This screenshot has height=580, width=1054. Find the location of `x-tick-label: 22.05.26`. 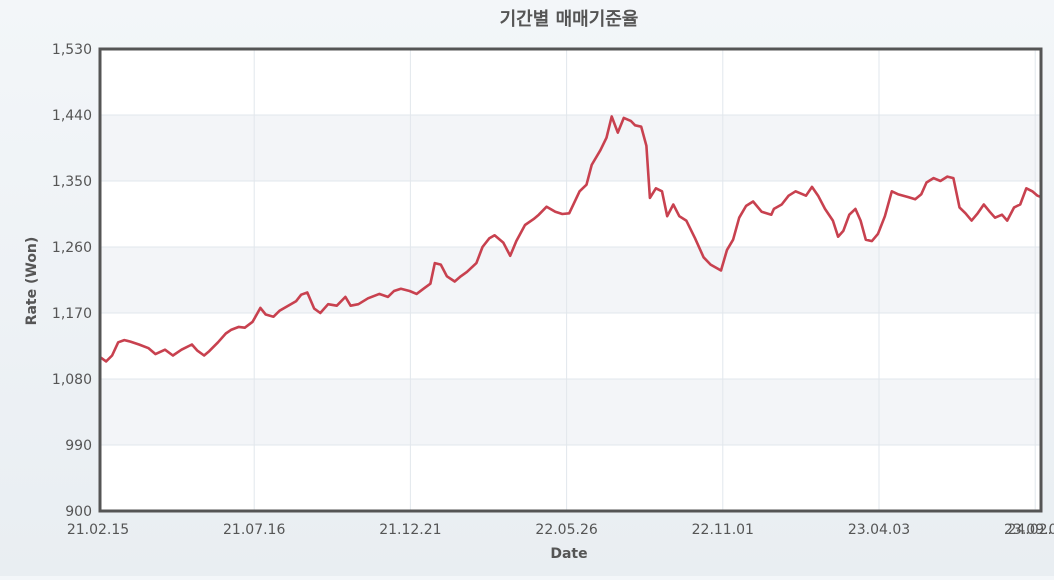

x-tick-label: 22.05.26 is located at coordinates (566, 530).